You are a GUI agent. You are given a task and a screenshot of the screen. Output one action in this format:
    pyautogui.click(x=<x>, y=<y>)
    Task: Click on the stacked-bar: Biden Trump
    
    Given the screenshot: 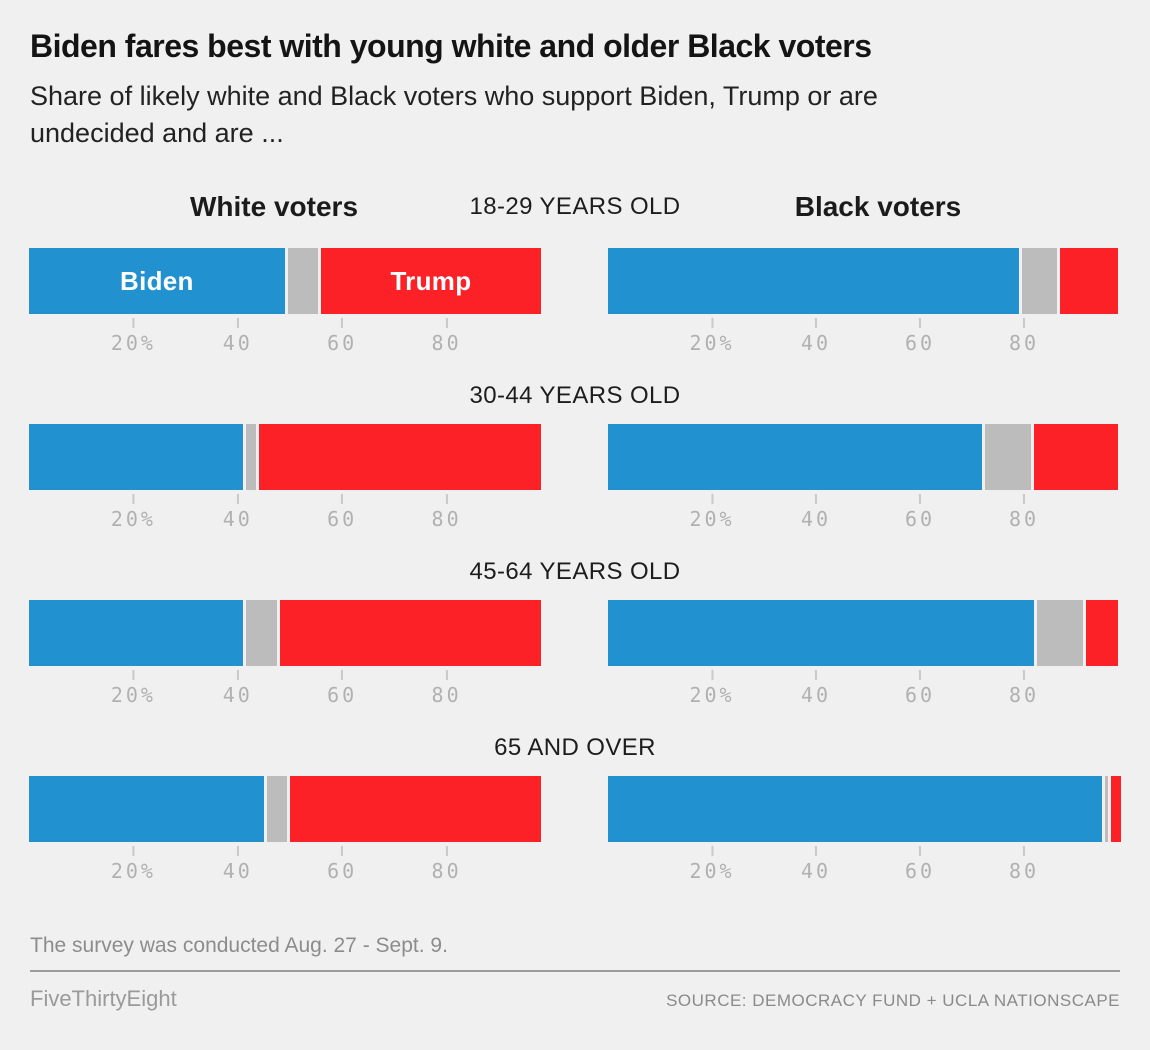 What is the action you would take?
    pyautogui.click(x=290, y=281)
    